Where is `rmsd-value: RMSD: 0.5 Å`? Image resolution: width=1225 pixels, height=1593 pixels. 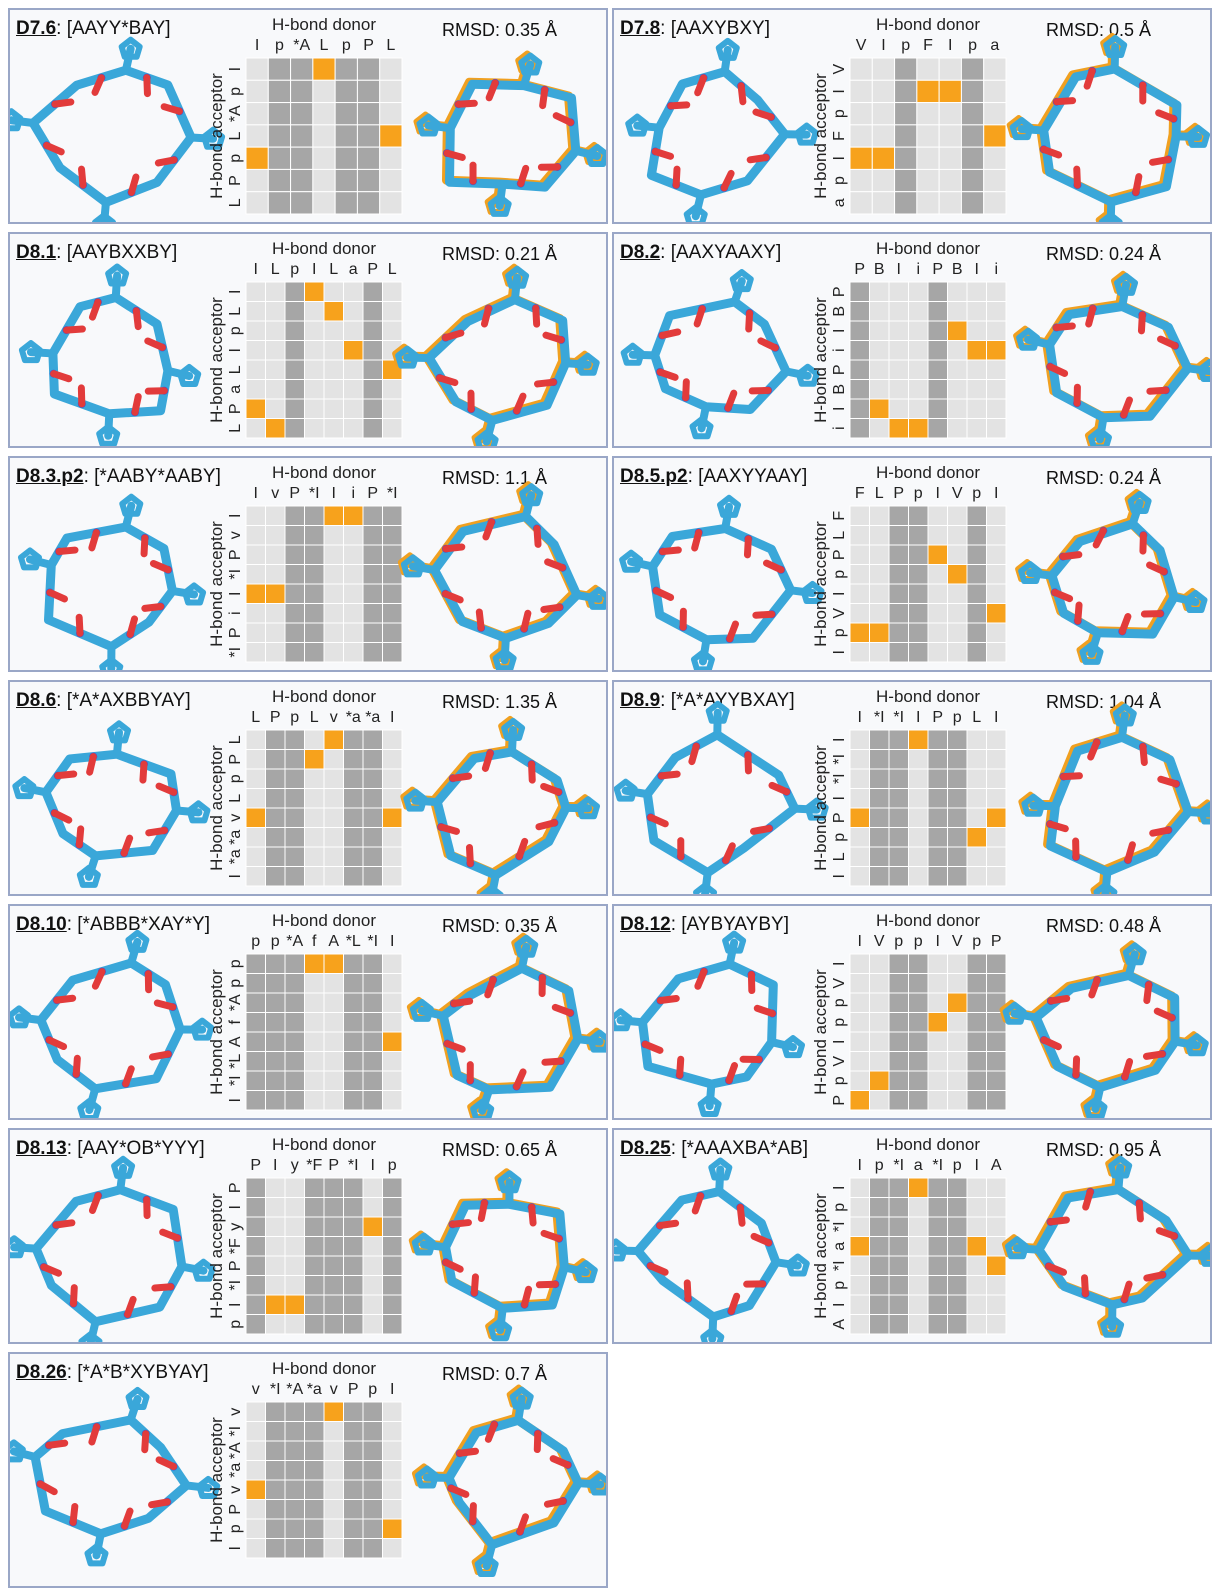
rmsd-value: RMSD: 0.5 Å is located at coordinates (1099, 30).